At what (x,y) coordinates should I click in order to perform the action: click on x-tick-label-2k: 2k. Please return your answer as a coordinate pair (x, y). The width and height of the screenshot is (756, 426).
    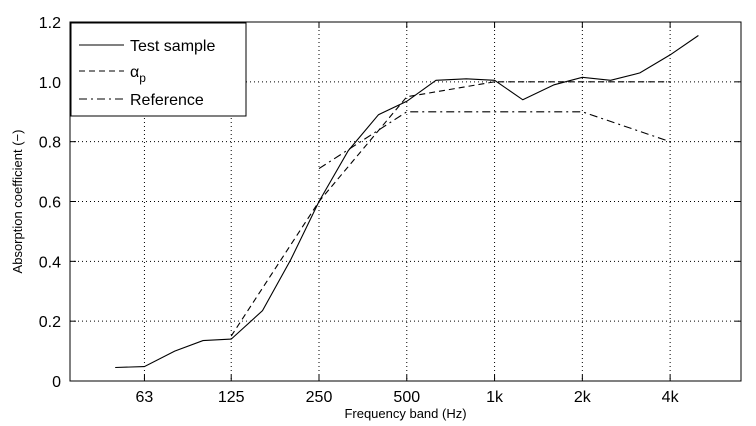
    Looking at the image, I should click on (583, 397).